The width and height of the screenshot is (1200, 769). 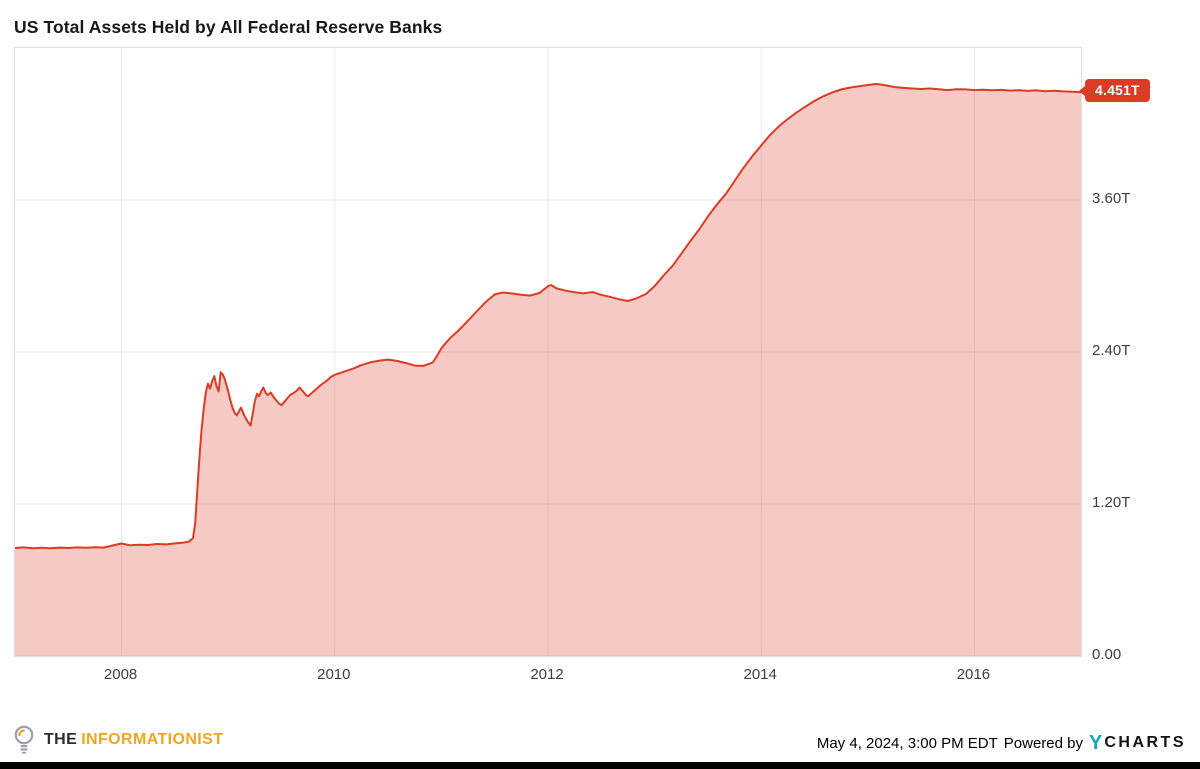 What do you see at coordinates (334, 674) in the screenshot?
I see `x-axis-tick-label: 2010` at bounding box center [334, 674].